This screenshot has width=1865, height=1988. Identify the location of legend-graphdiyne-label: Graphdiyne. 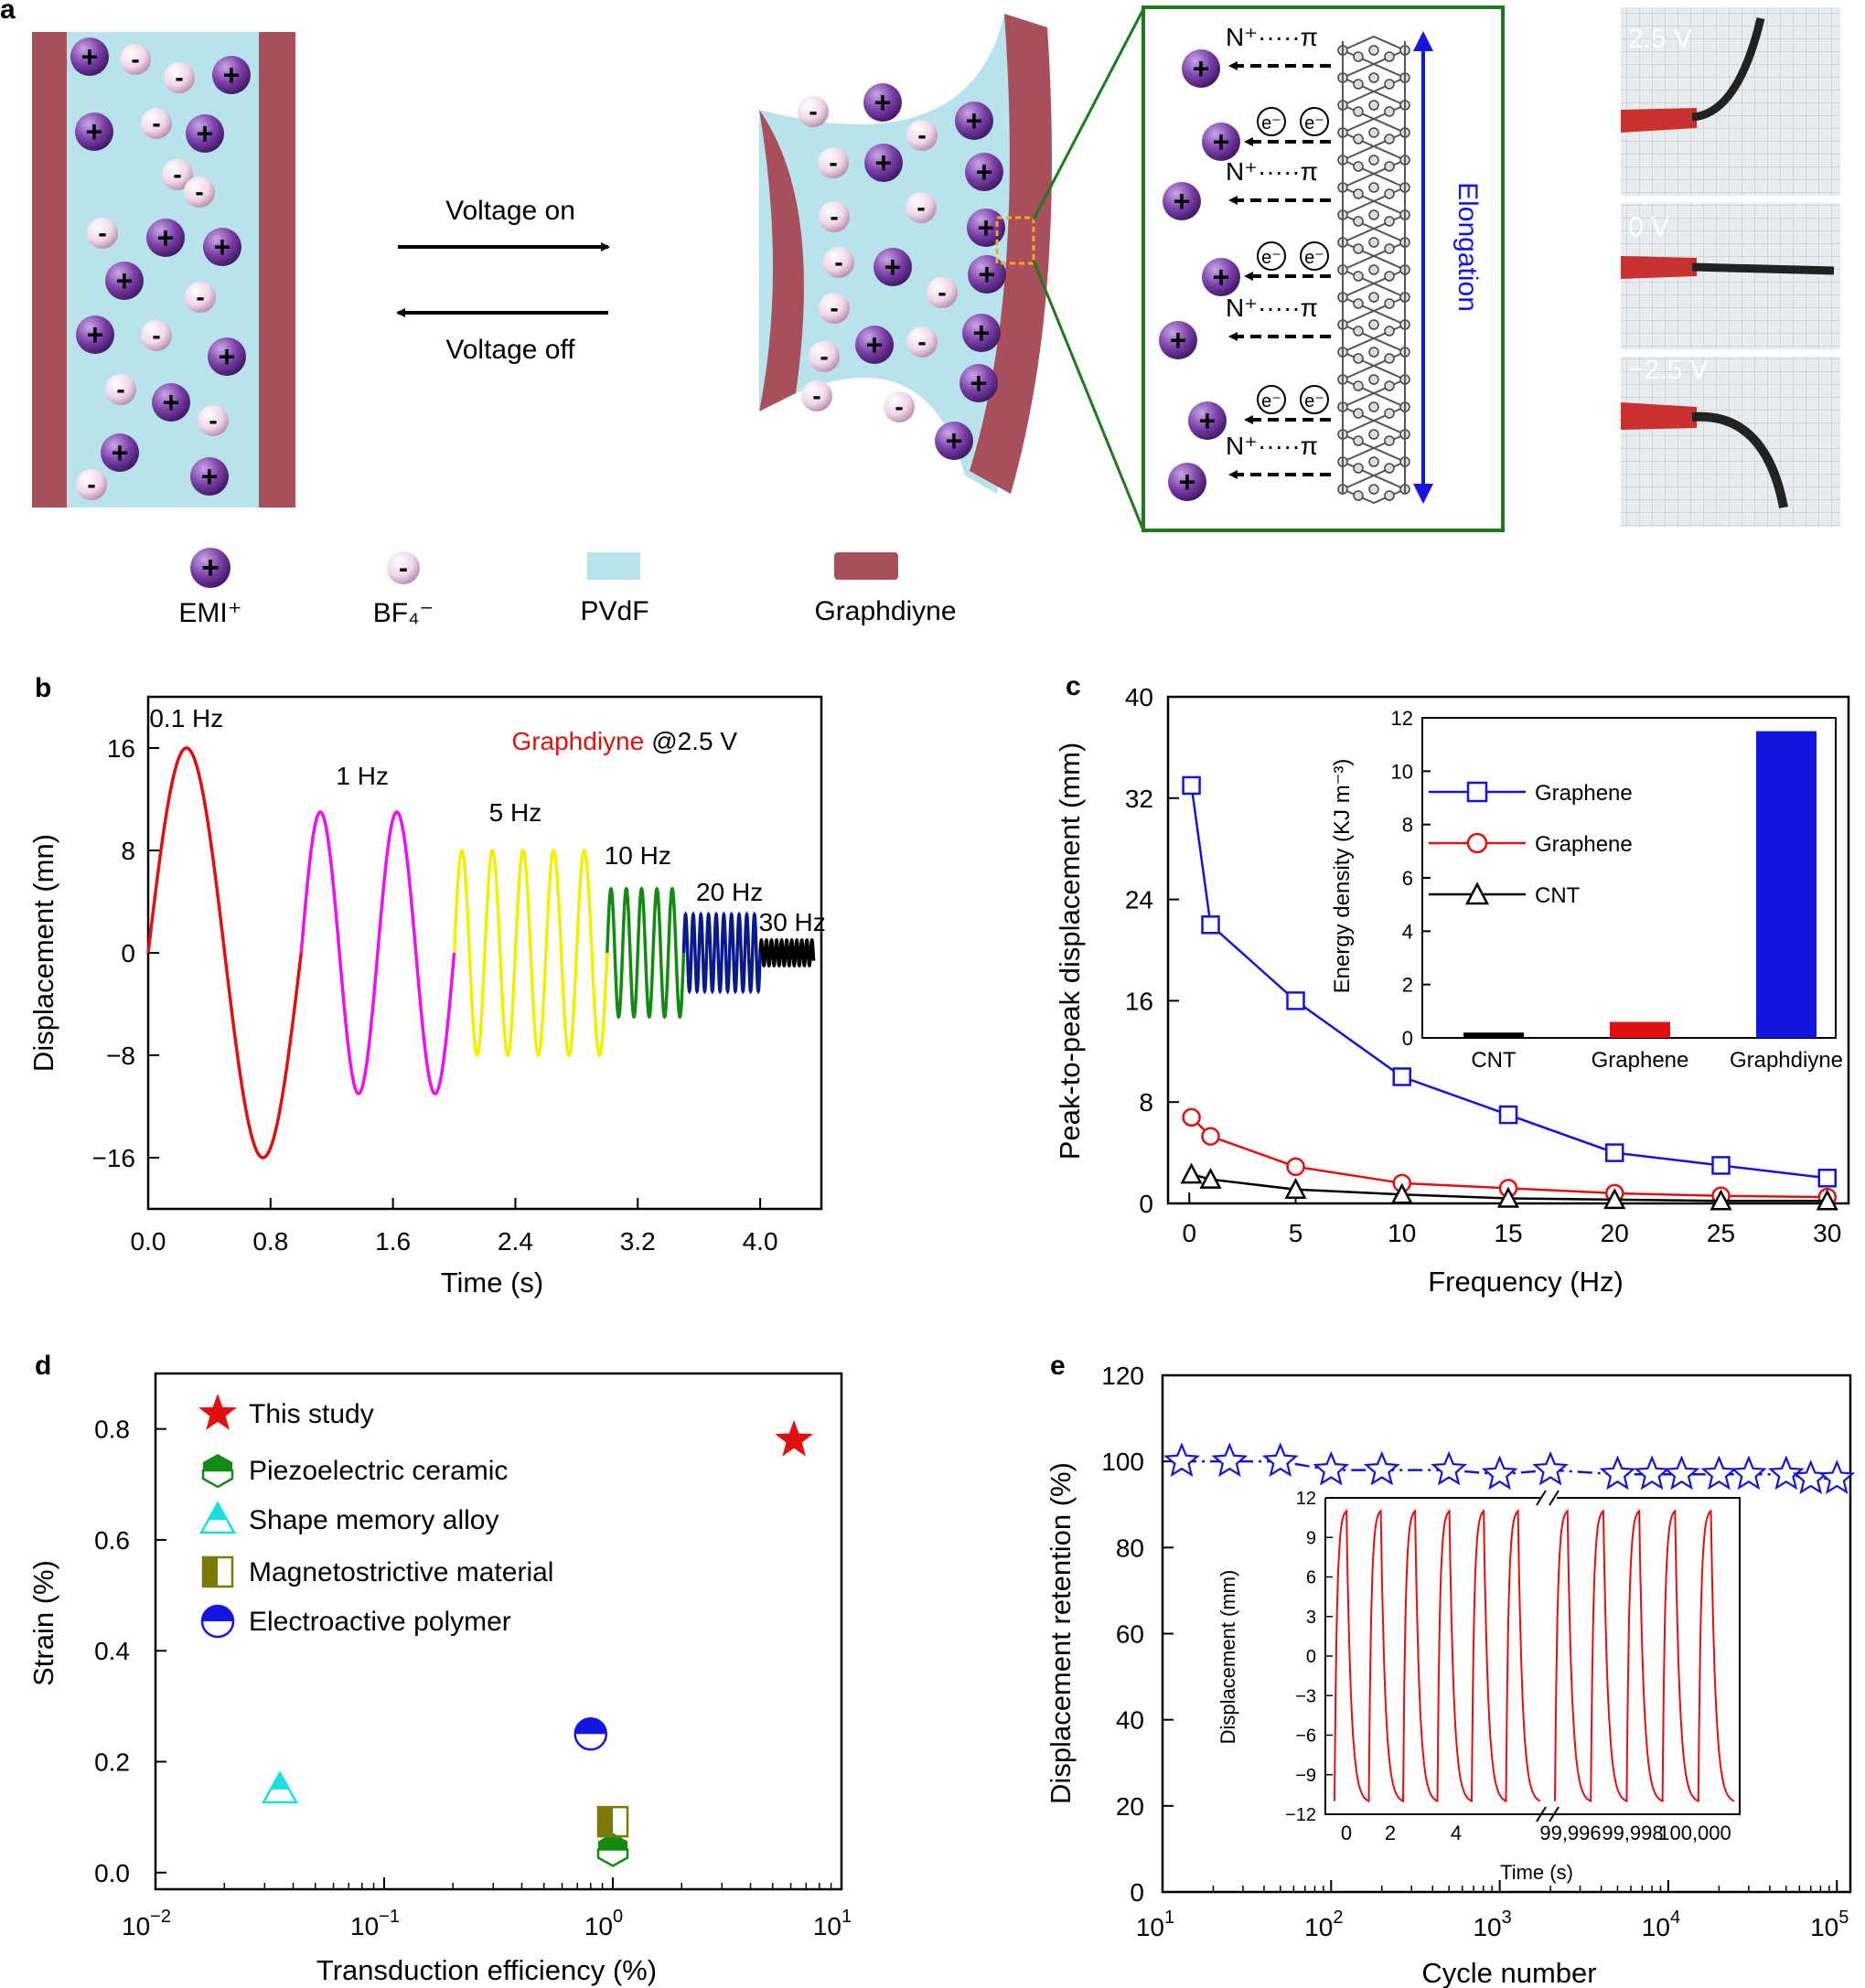
(885, 611).